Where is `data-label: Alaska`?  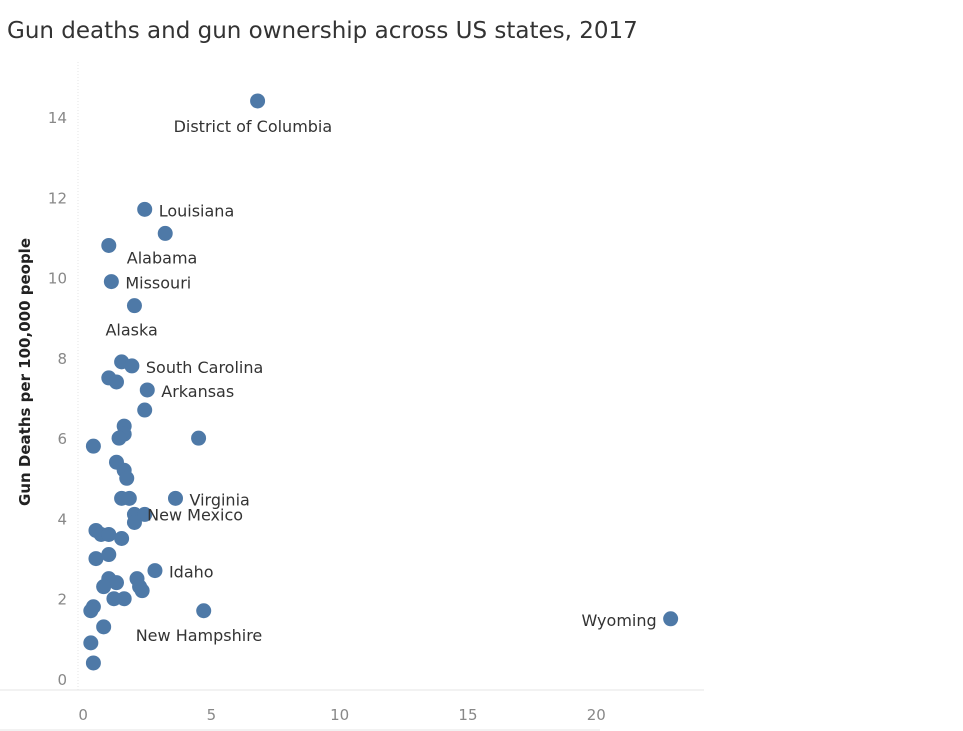 data-label: Alaska is located at coordinates (131, 330).